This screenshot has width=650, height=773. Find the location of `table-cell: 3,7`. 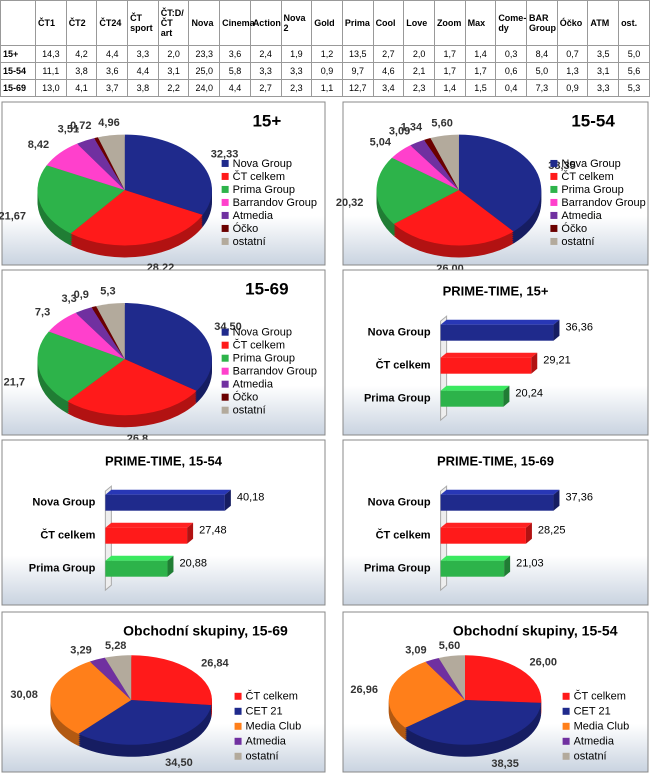

table-cell: 3,7 is located at coordinates (112, 88).